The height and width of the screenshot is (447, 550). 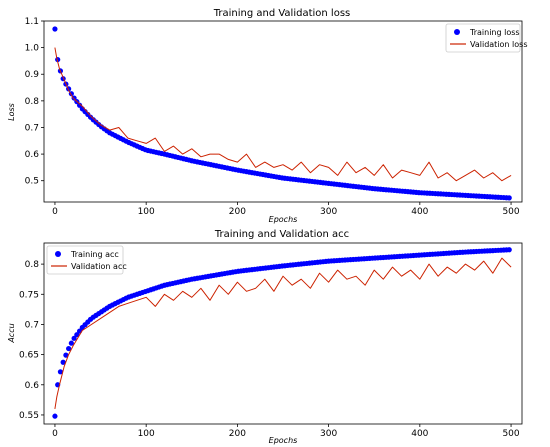 I want to click on loss-legend-training-label: Training loss, so click(x=494, y=32).